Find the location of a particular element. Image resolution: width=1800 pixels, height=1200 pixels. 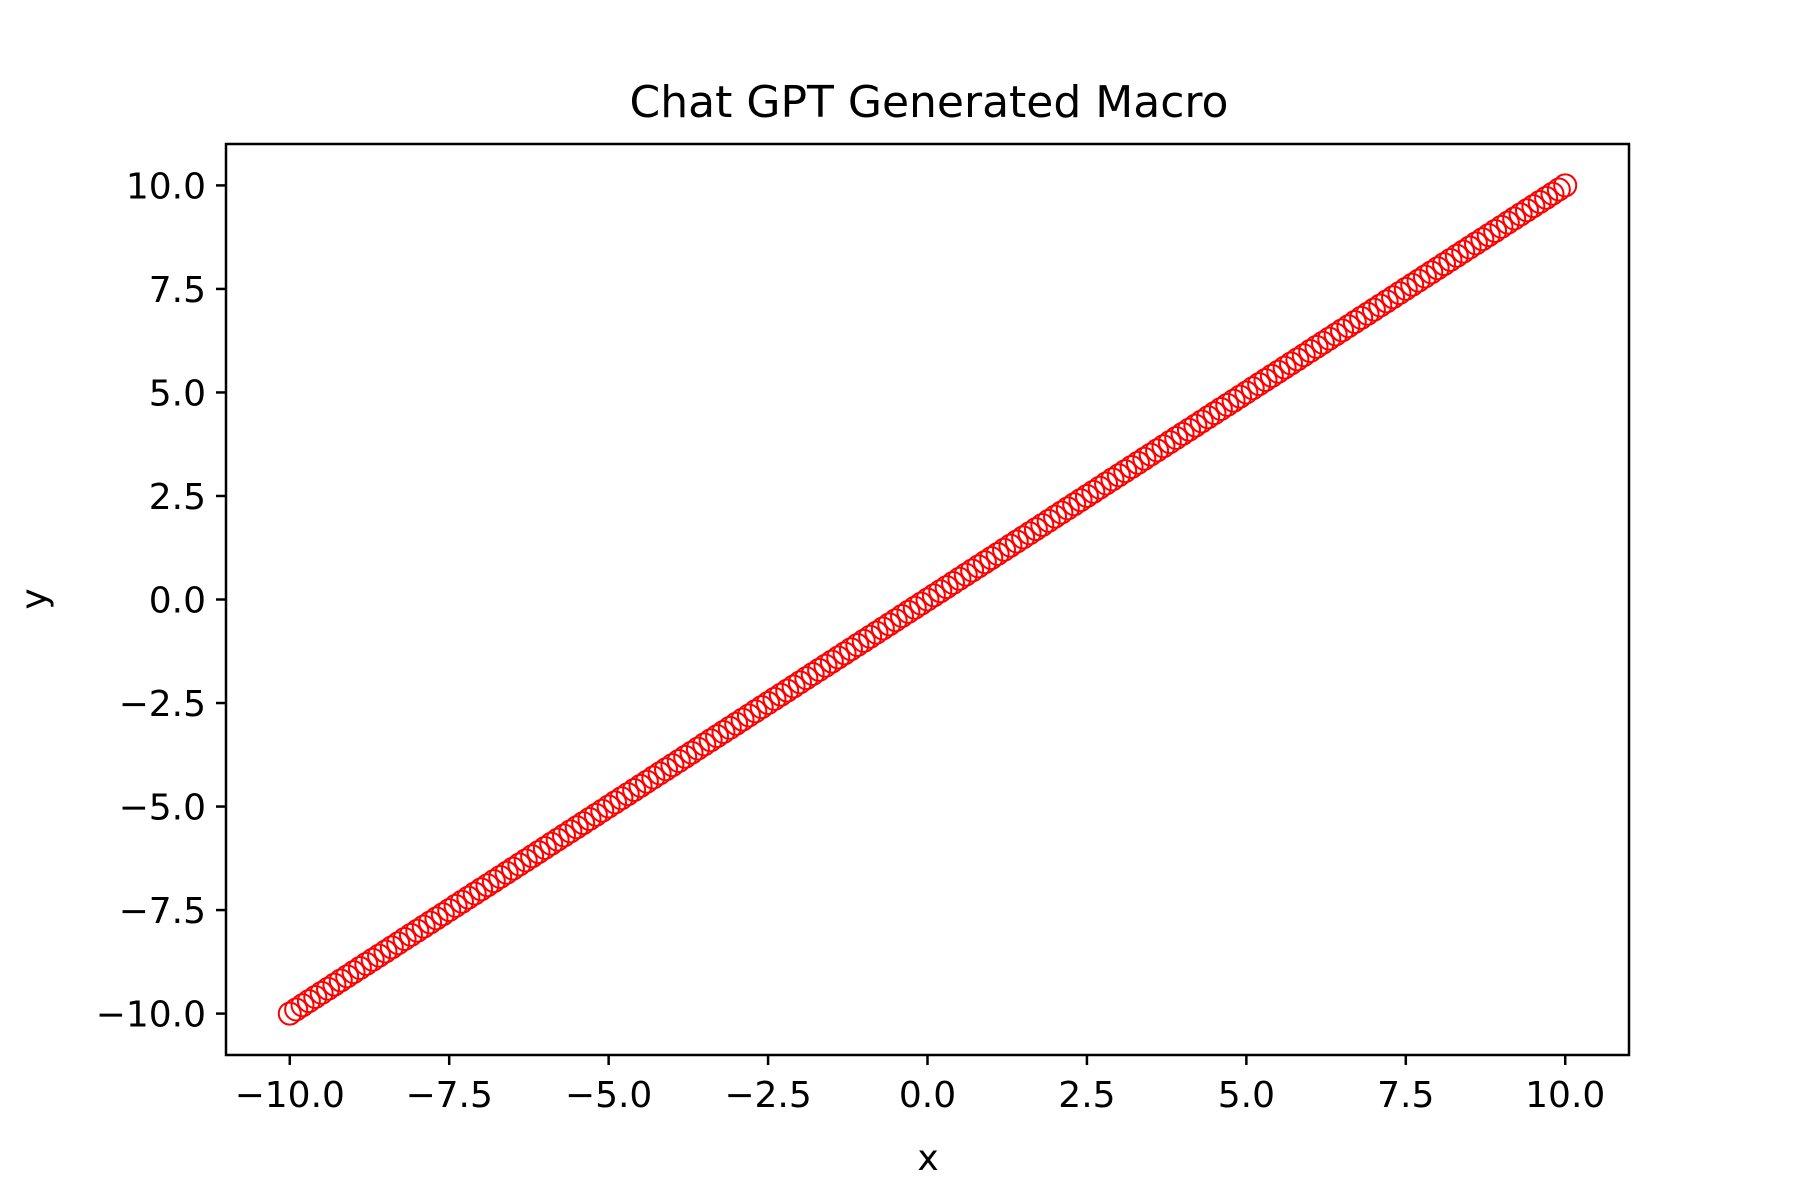

y-tick-label: 5.0 is located at coordinates (177, 393).